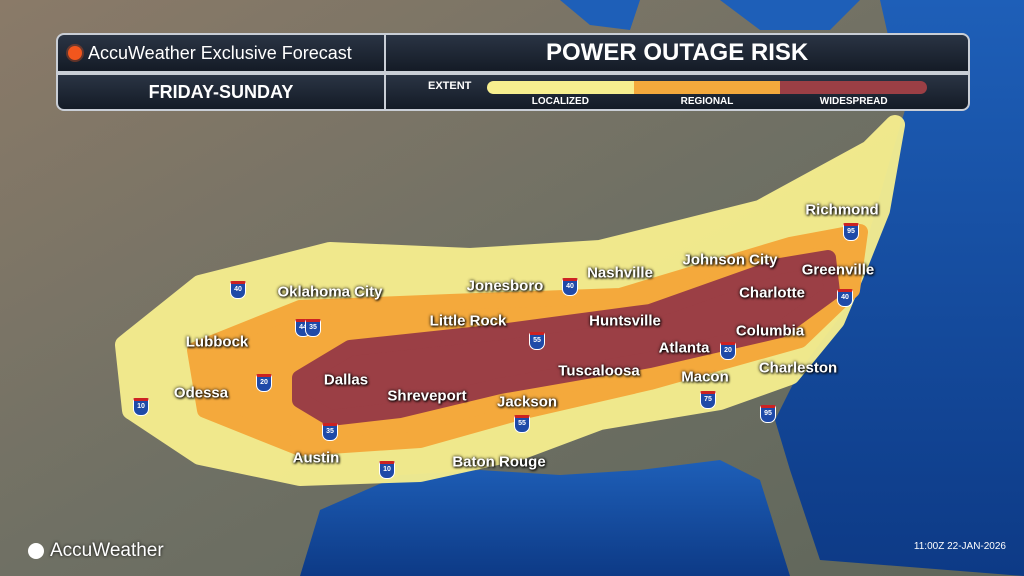 The height and width of the screenshot is (576, 1024). Describe the element at coordinates (853, 87) in the screenshot. I see `legend-swatch-widespread` at that location.